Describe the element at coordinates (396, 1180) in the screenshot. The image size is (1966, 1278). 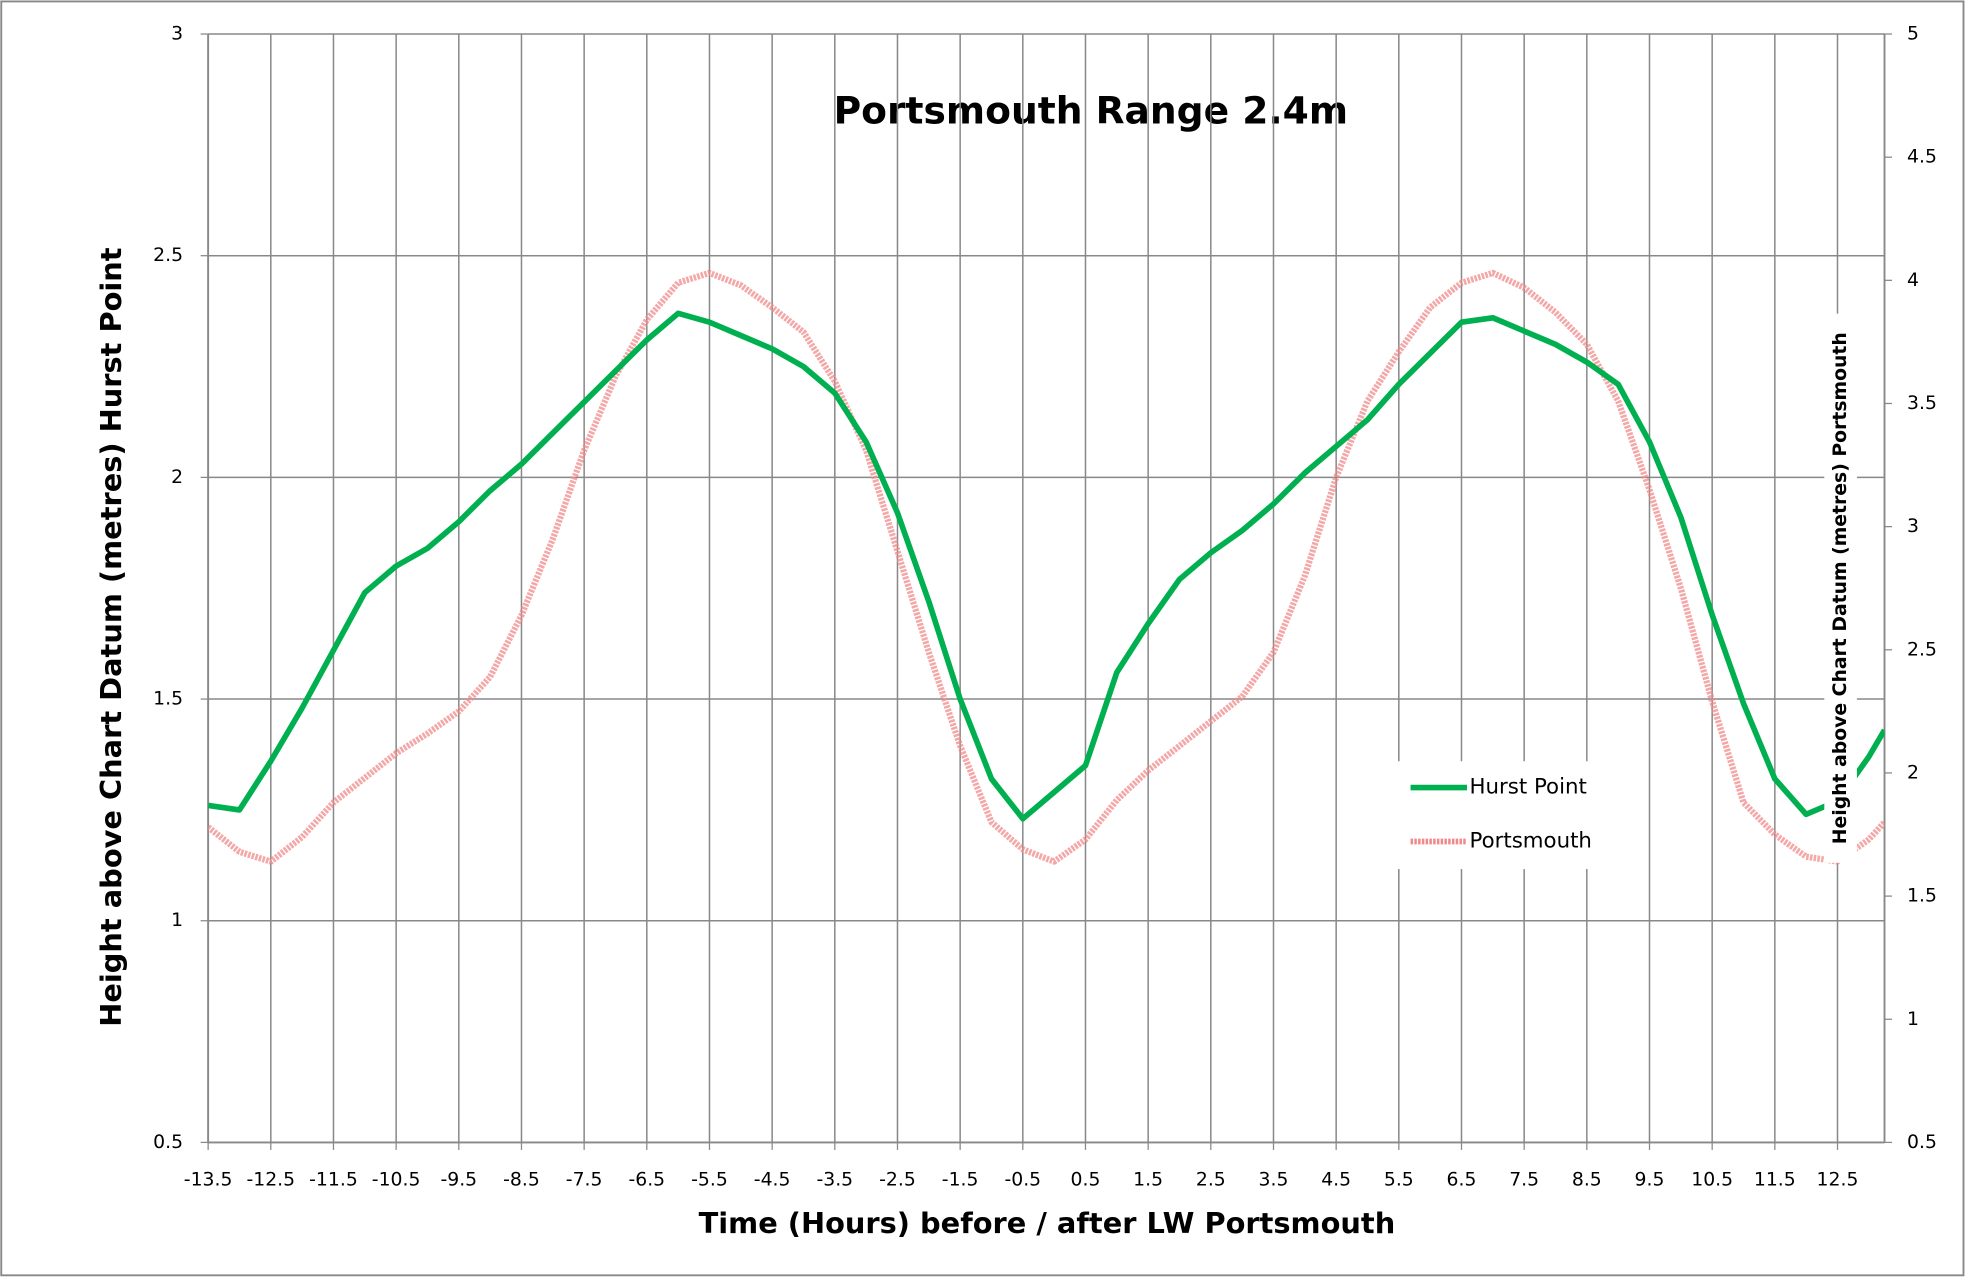
I see `x-tick-label: -10.5` at that location.